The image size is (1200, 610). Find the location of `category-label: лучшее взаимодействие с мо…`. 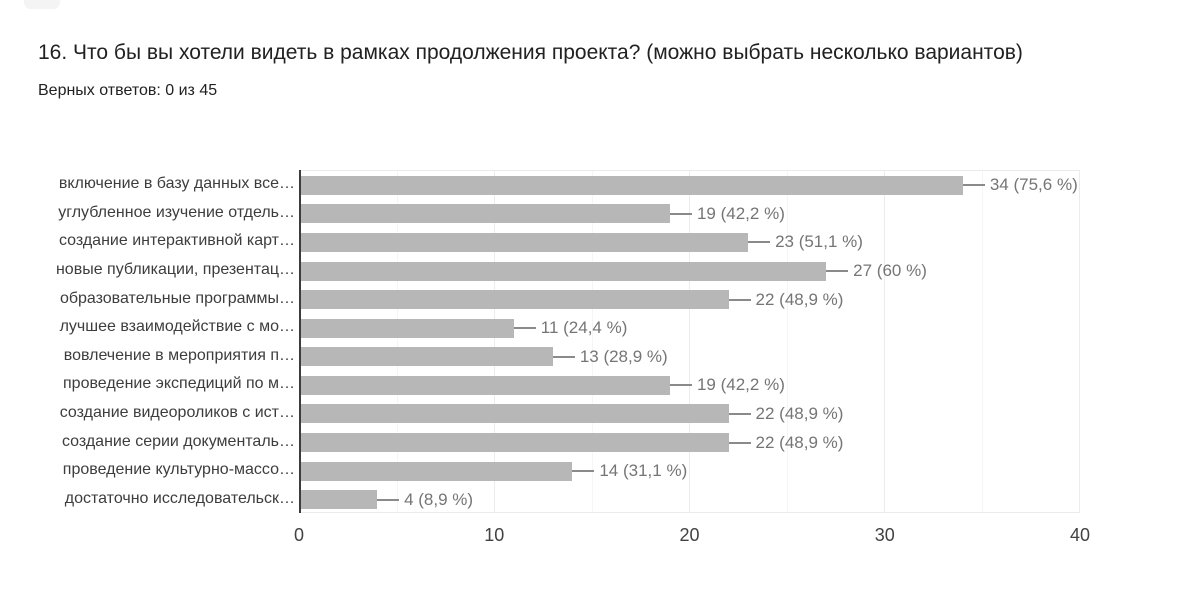

category-label: лучшее взаимодействие с мо… is located at coordinates (177, 327).